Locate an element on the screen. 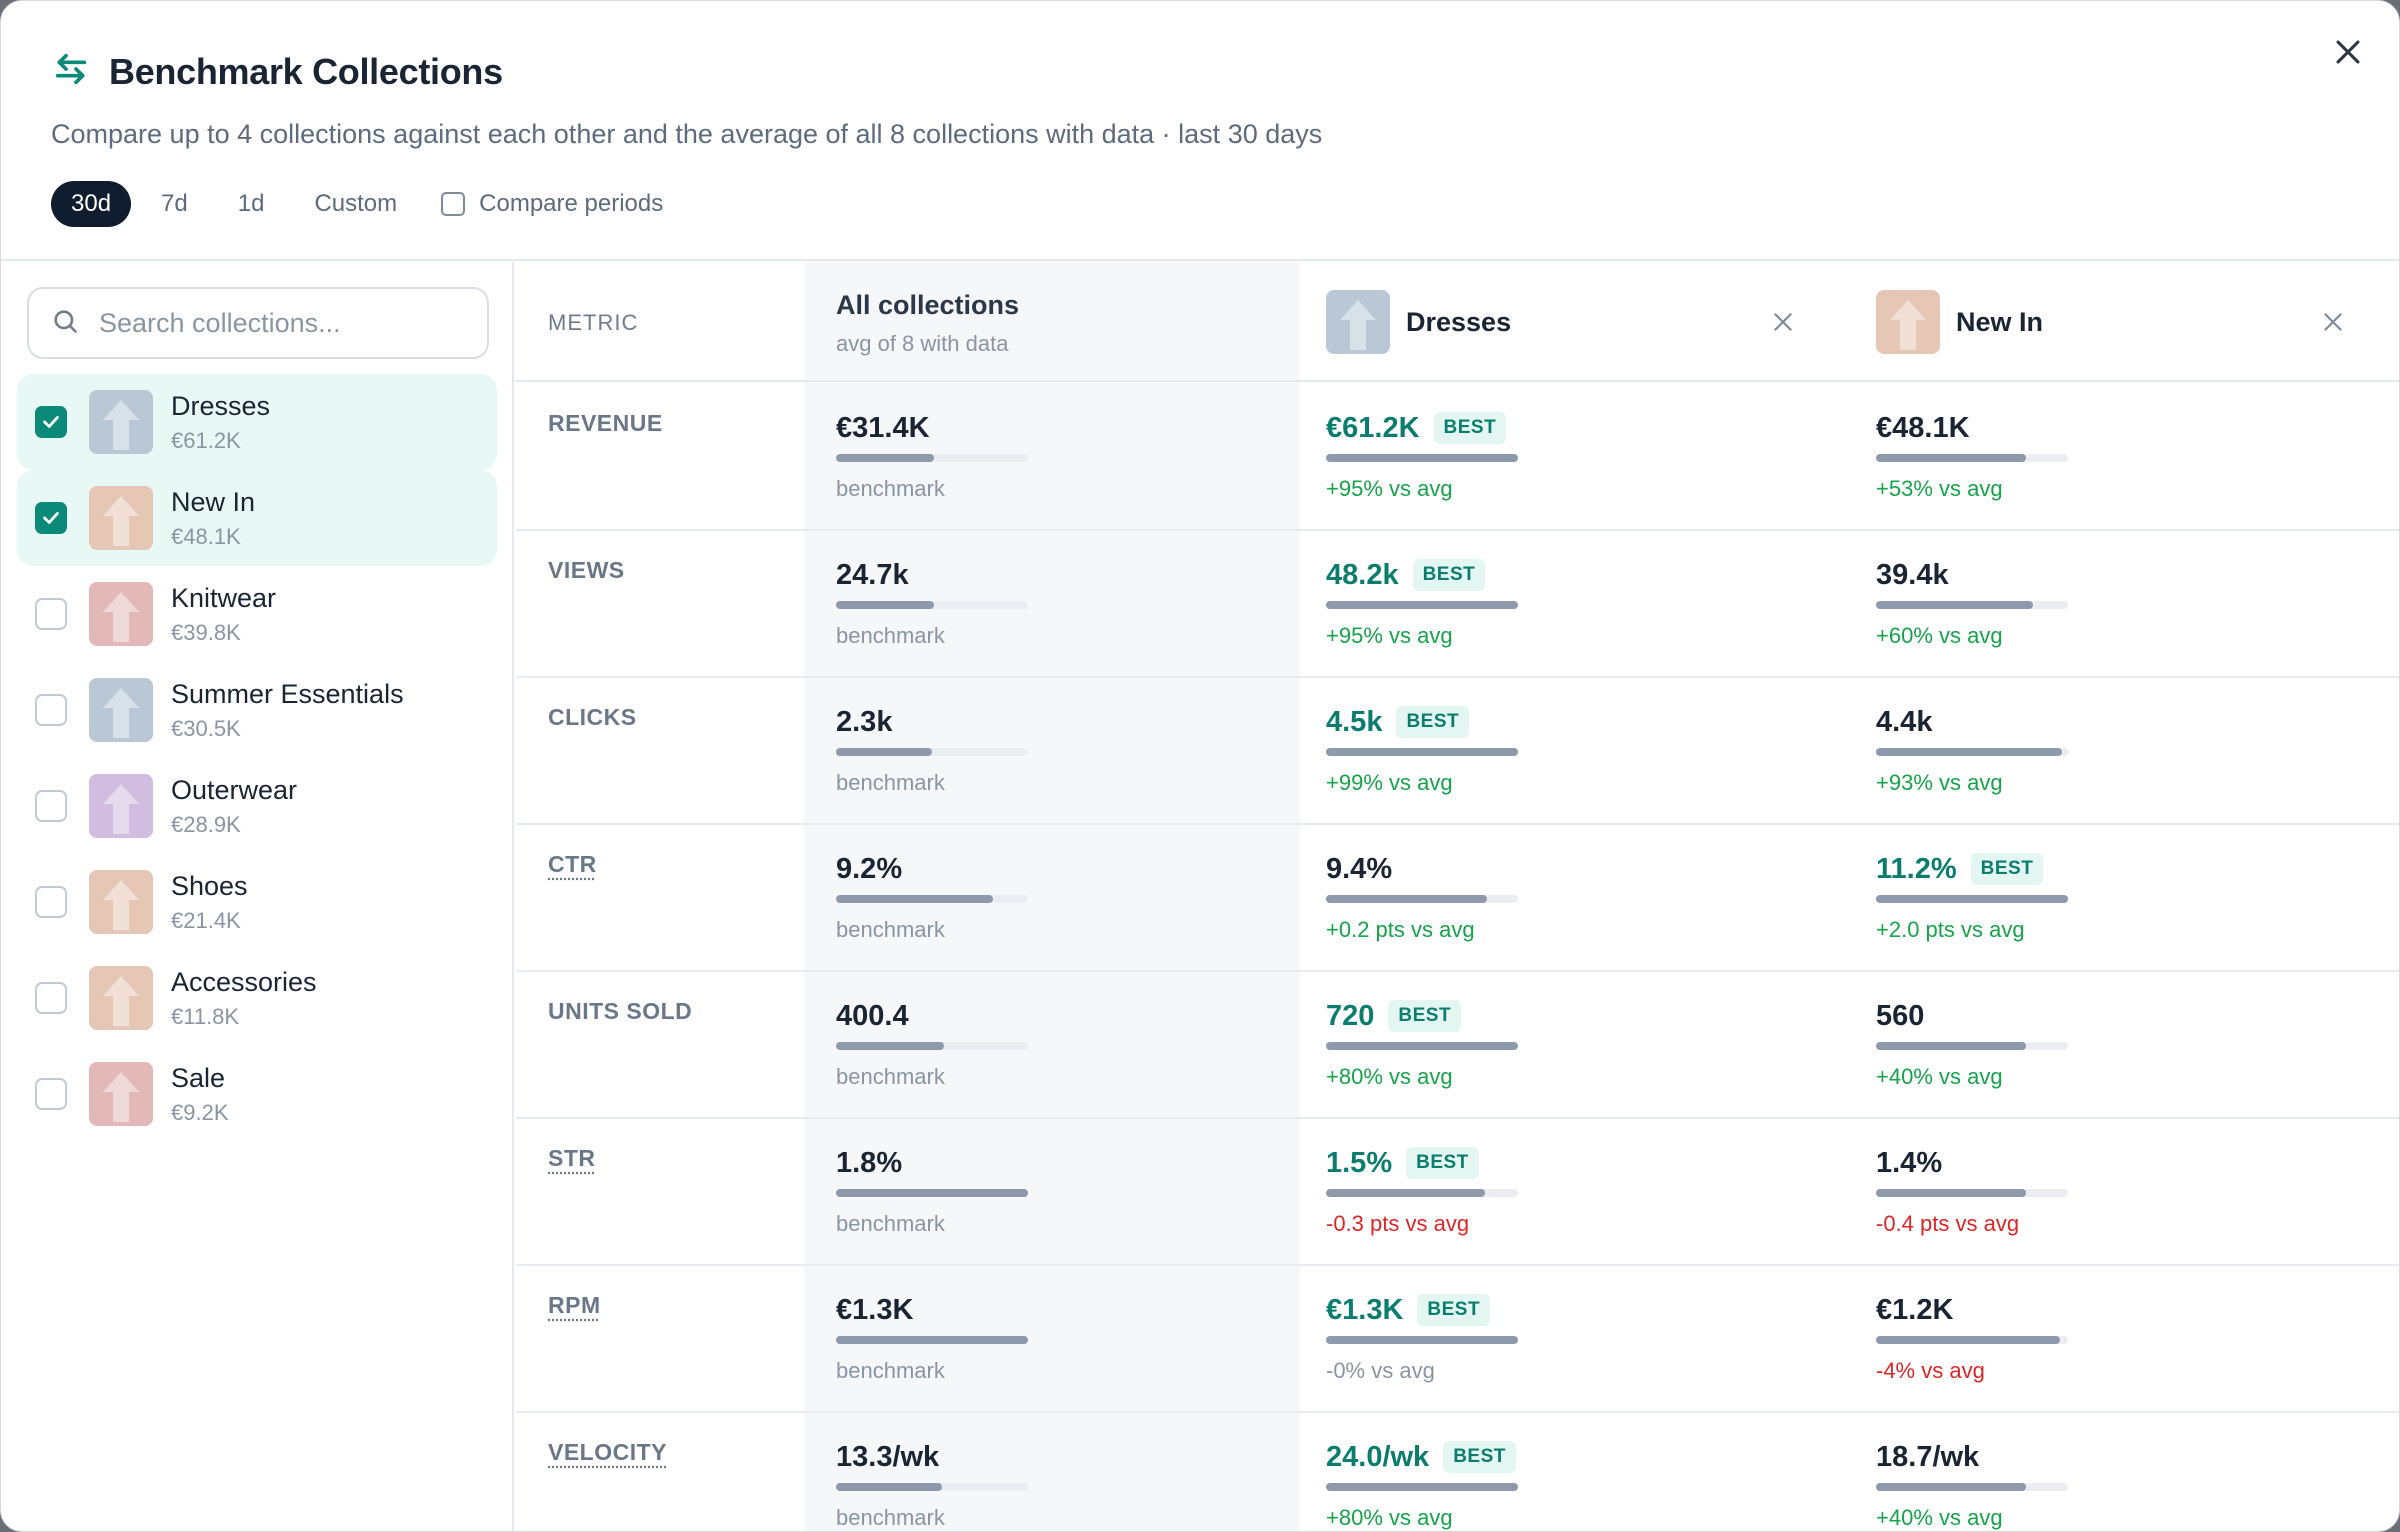  collection-cell: 4.5k BEST +99% vs avg is located at coordinates (1526, 750).